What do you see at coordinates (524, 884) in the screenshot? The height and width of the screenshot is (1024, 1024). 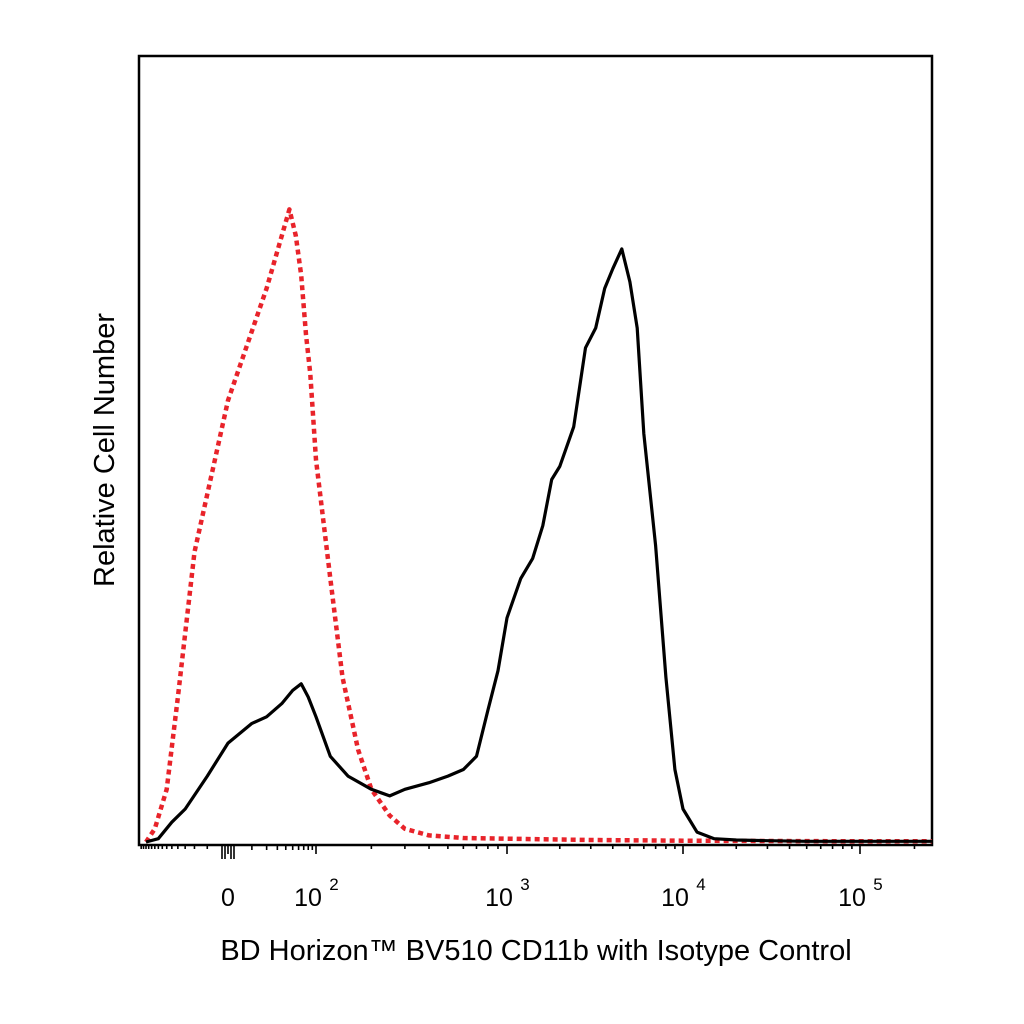 I see `x-tick-label-exponent: 3` at bounding box center [524, 884].